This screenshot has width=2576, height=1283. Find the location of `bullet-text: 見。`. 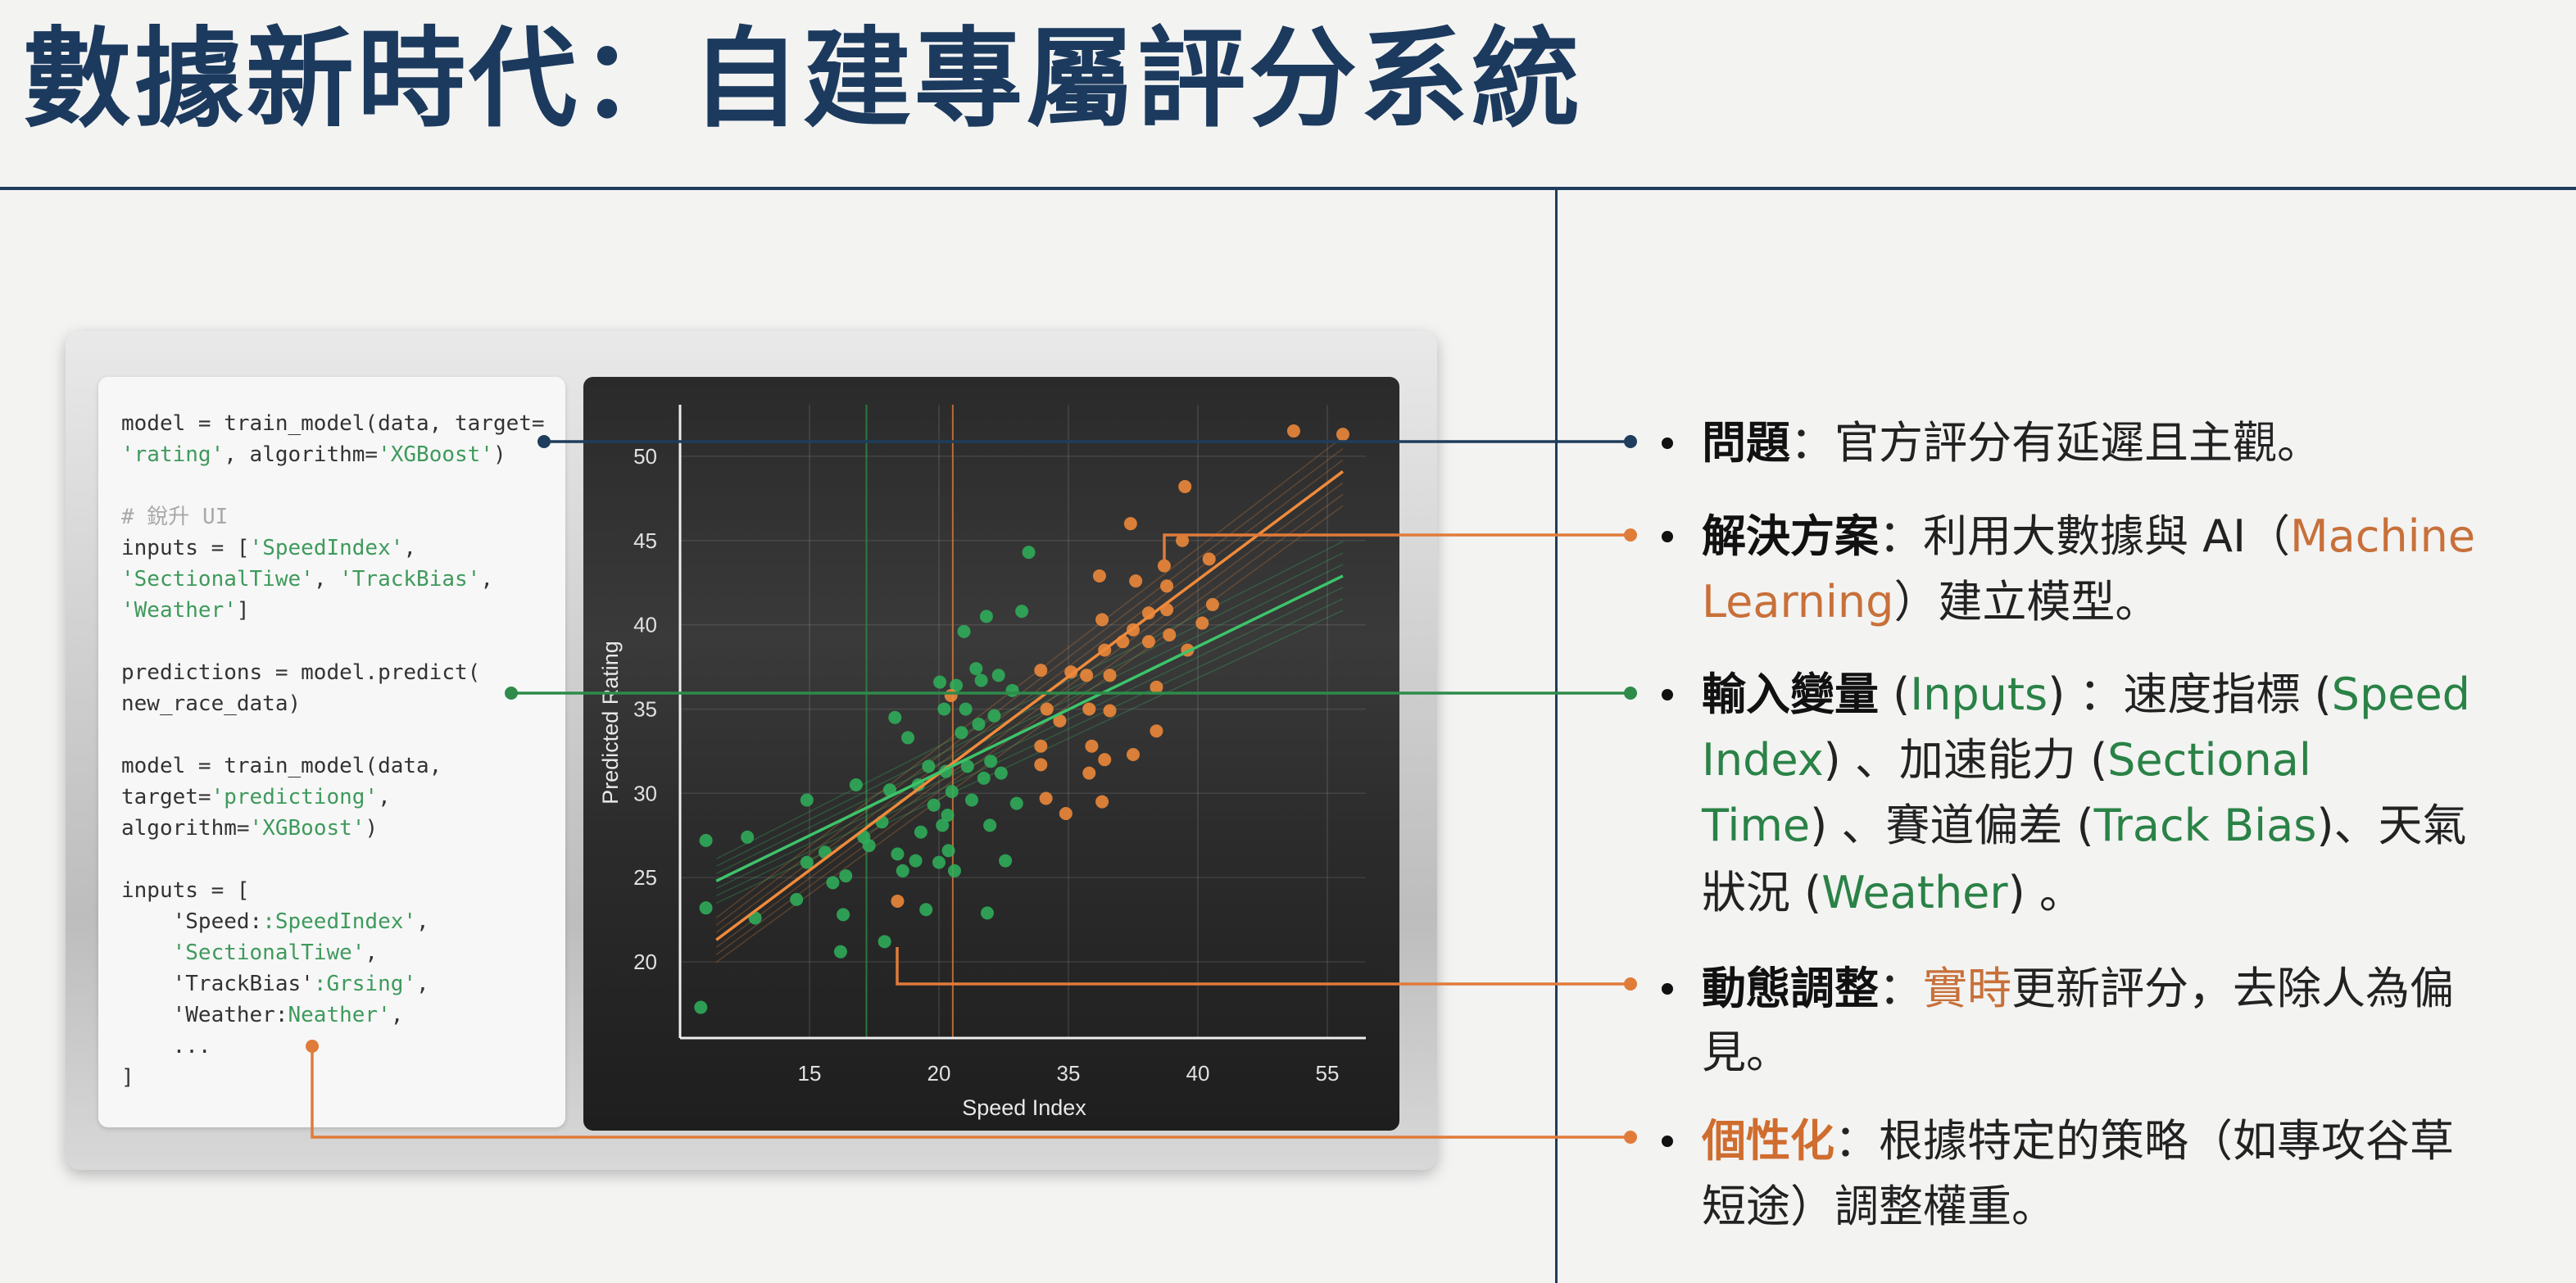

bullet-text: 見。 is located at coordinates (1746, 1052).